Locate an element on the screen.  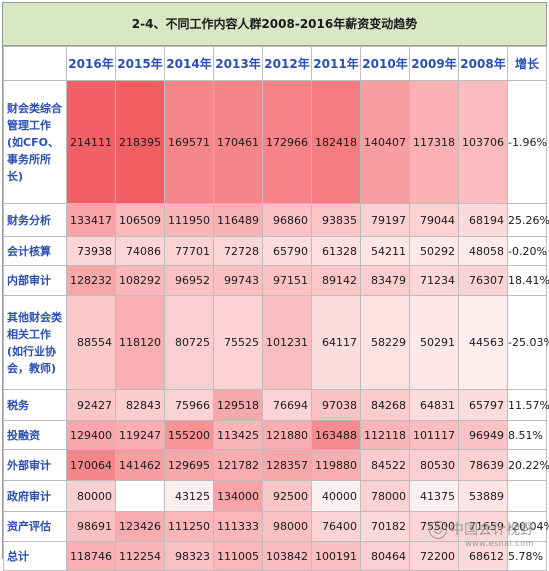
watermark-logo-icon is located at coordinates (438, 530).